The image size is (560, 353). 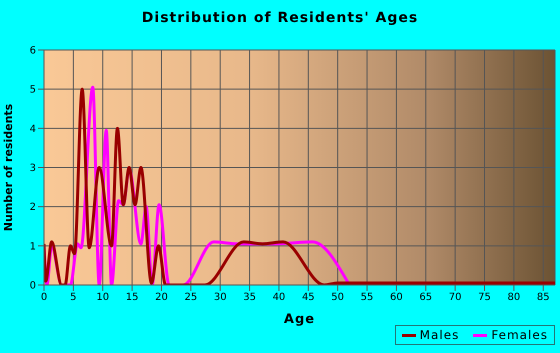 I want to click on x-tick-label: 65, so click(x=425, y=298).